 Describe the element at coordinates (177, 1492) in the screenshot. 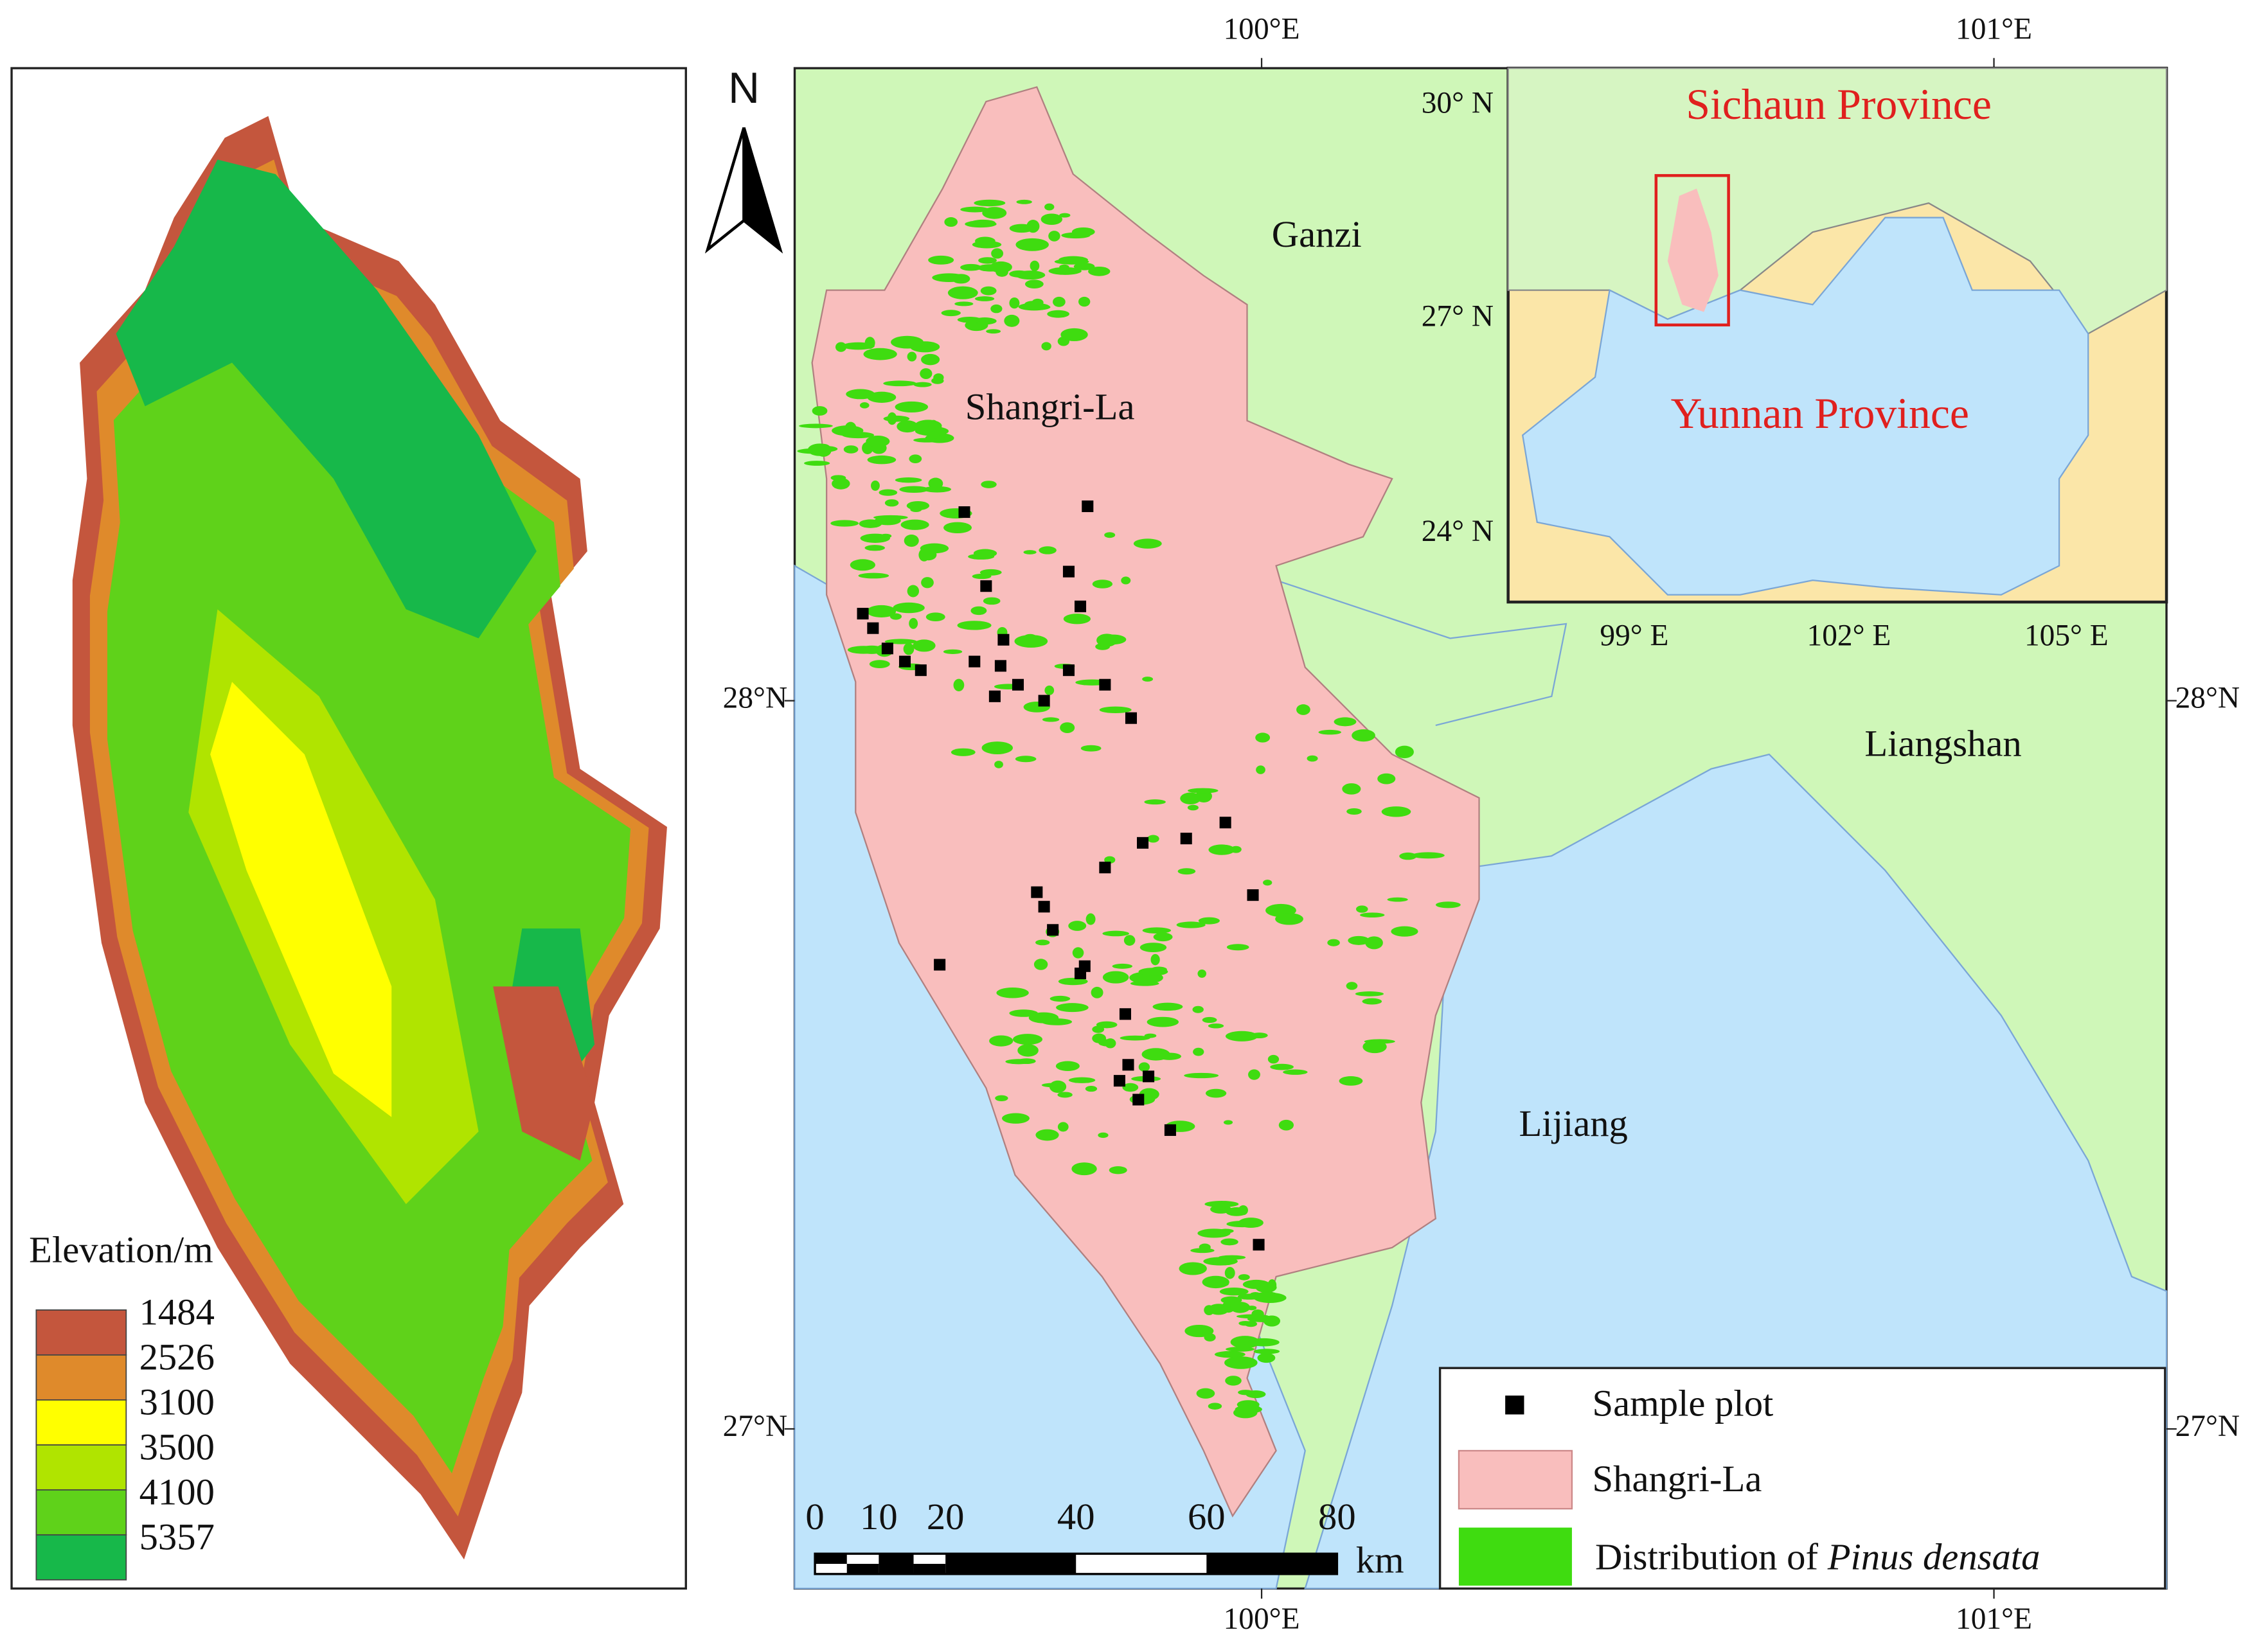

I see `elevation-label: 4100` at that location.